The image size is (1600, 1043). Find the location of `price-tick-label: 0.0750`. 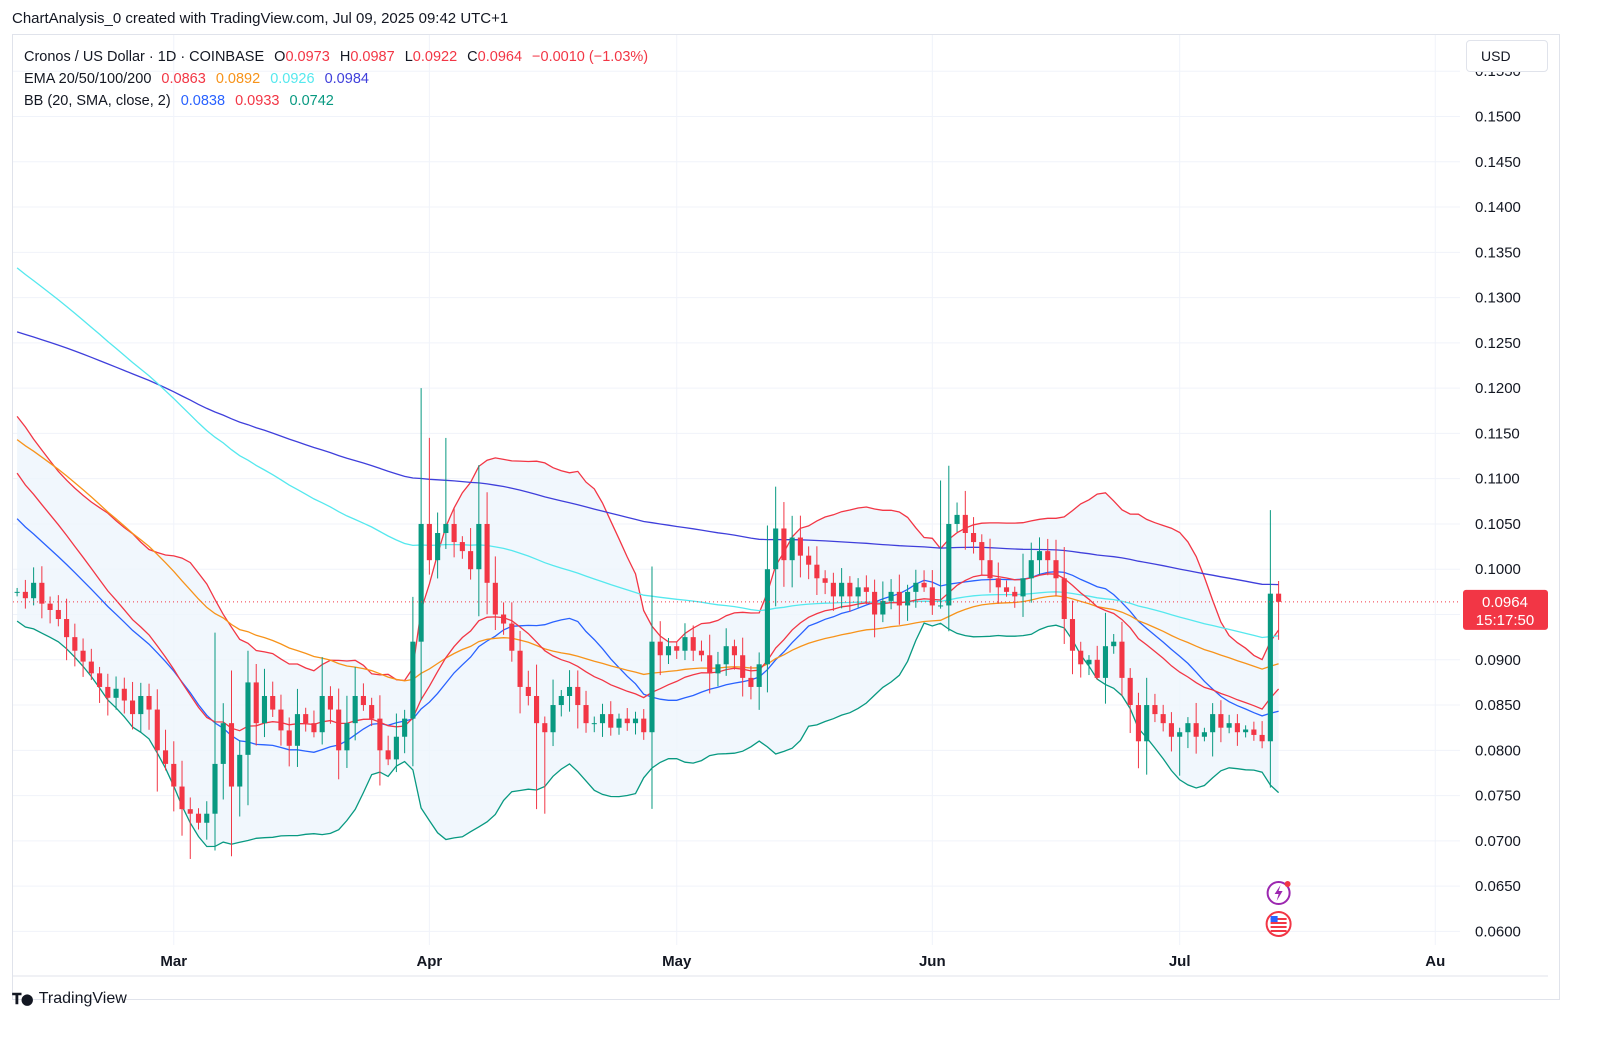

price-tick-label: 0.0750 is located at coordinates (1498, 796).